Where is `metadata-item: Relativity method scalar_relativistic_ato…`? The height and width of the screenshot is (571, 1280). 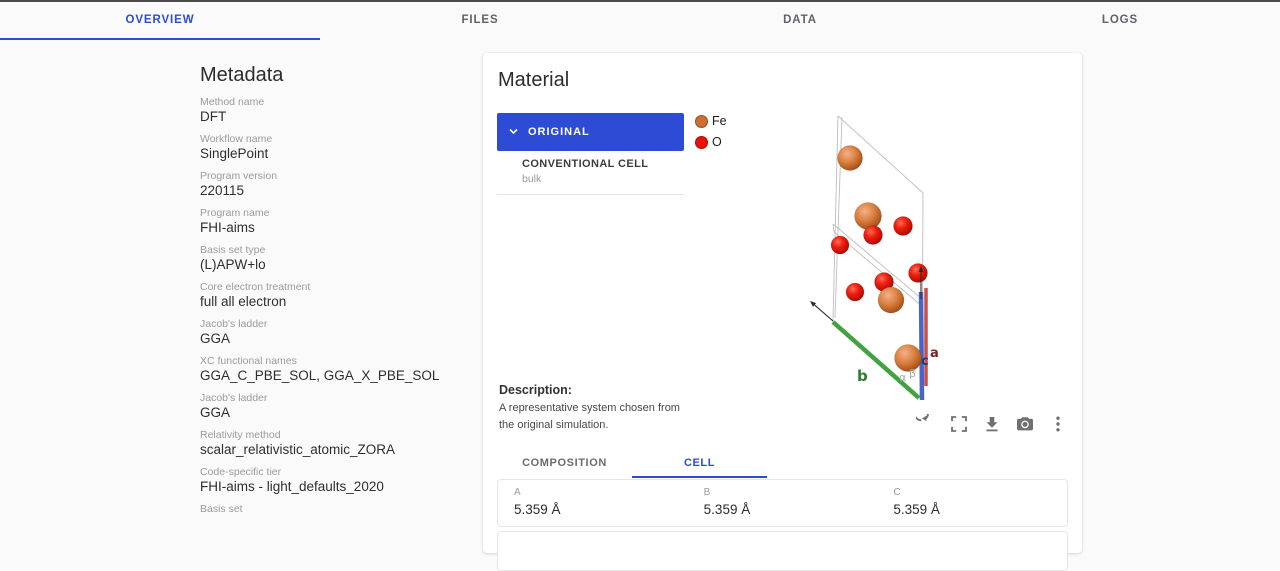
metadata-item: Relativity method scalar_relativistic_ato… is located at coordinates (346, 443).